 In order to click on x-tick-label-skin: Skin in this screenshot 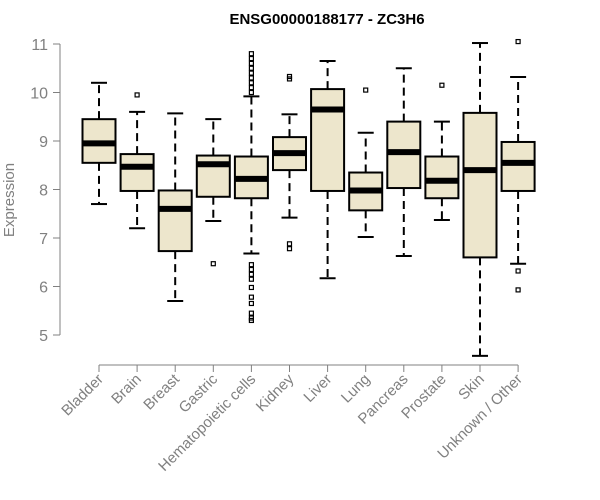, I will do `click(471, 387)`.